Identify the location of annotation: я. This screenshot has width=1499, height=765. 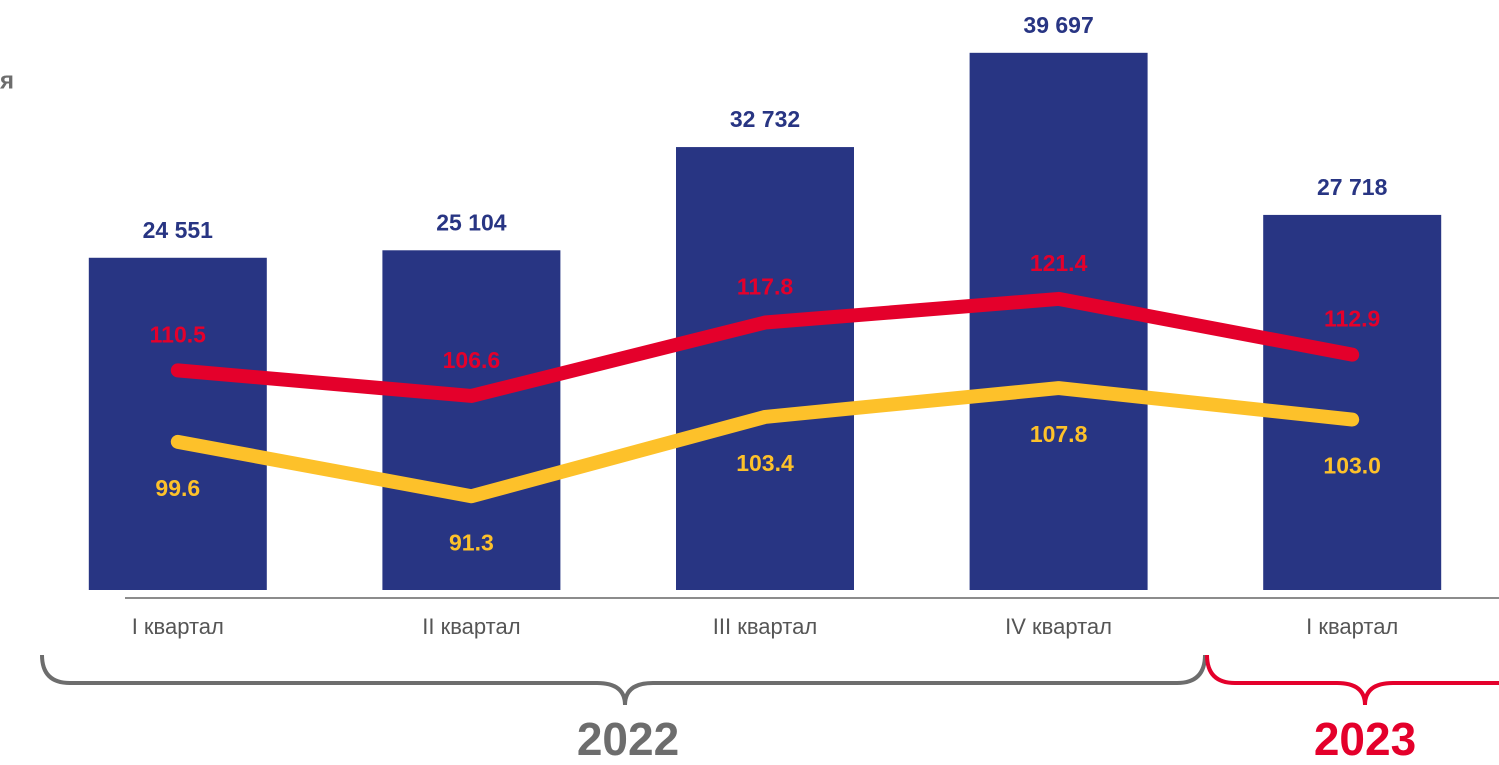
(7, 80).